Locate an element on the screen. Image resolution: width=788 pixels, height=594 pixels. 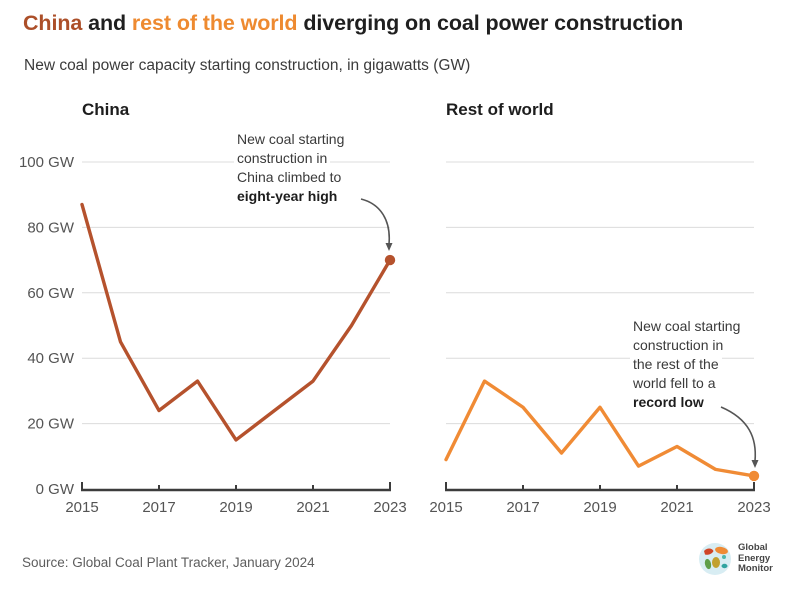
annotation-line: record low is located at coordinates (668, 402).